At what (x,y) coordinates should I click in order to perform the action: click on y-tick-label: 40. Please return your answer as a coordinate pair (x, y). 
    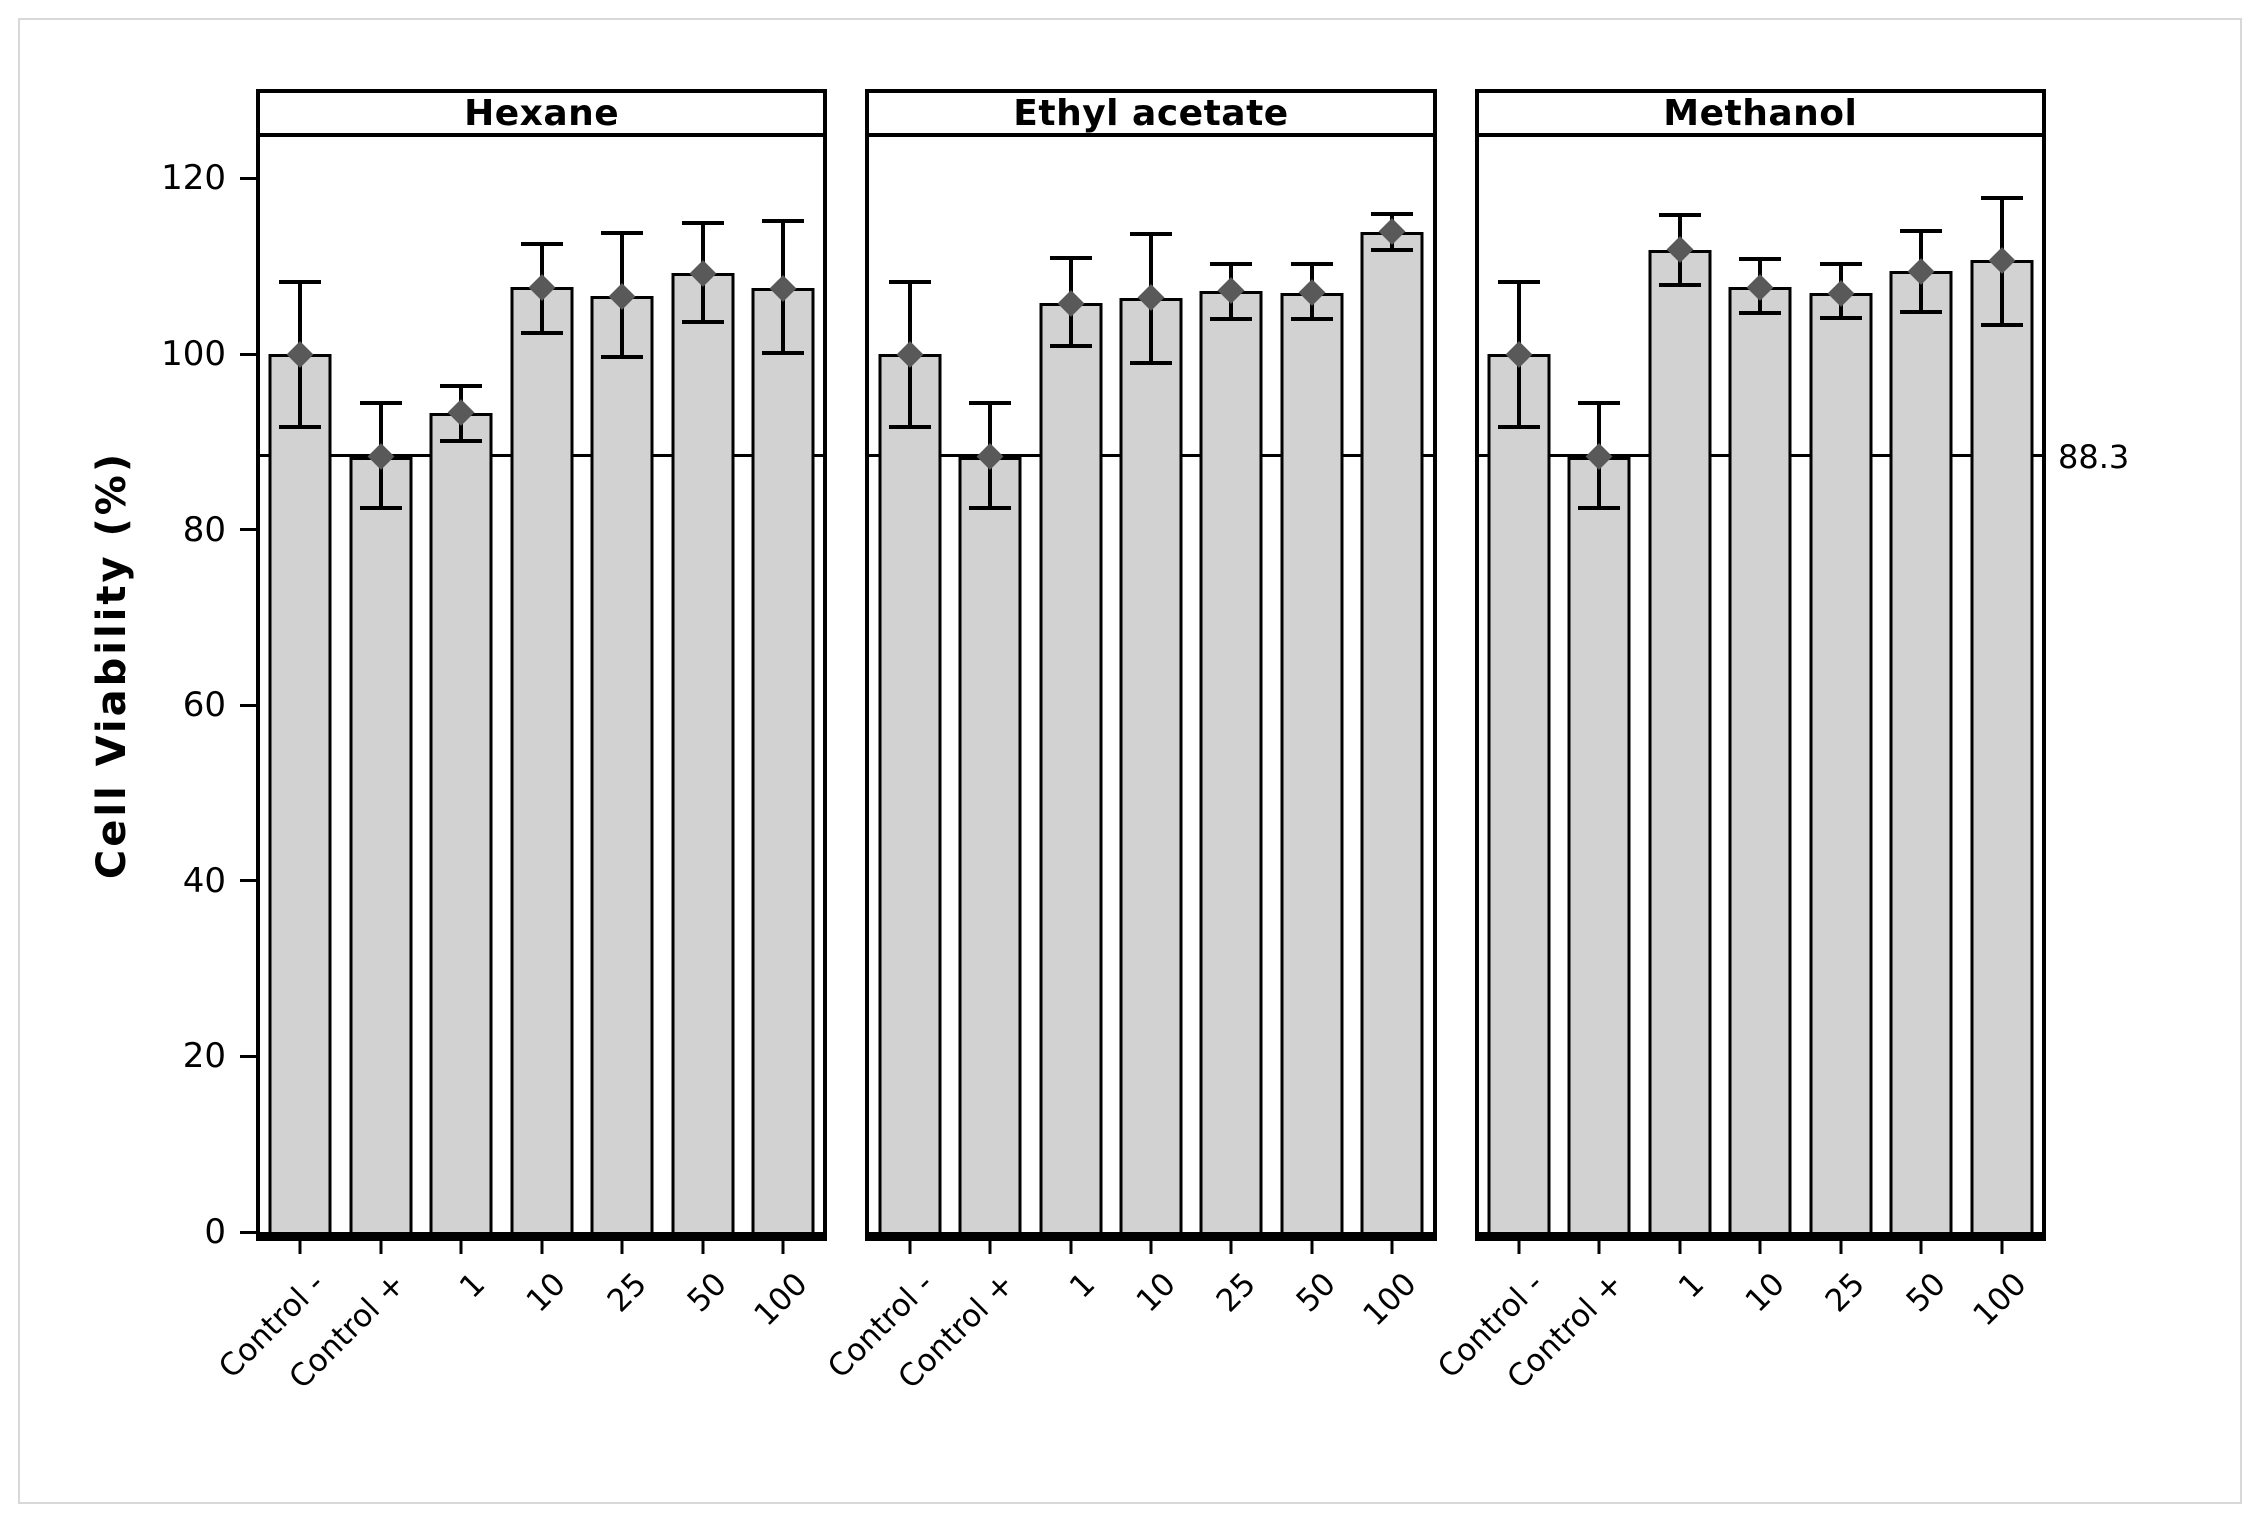
    Looking at the image, I should click on (204, 880).